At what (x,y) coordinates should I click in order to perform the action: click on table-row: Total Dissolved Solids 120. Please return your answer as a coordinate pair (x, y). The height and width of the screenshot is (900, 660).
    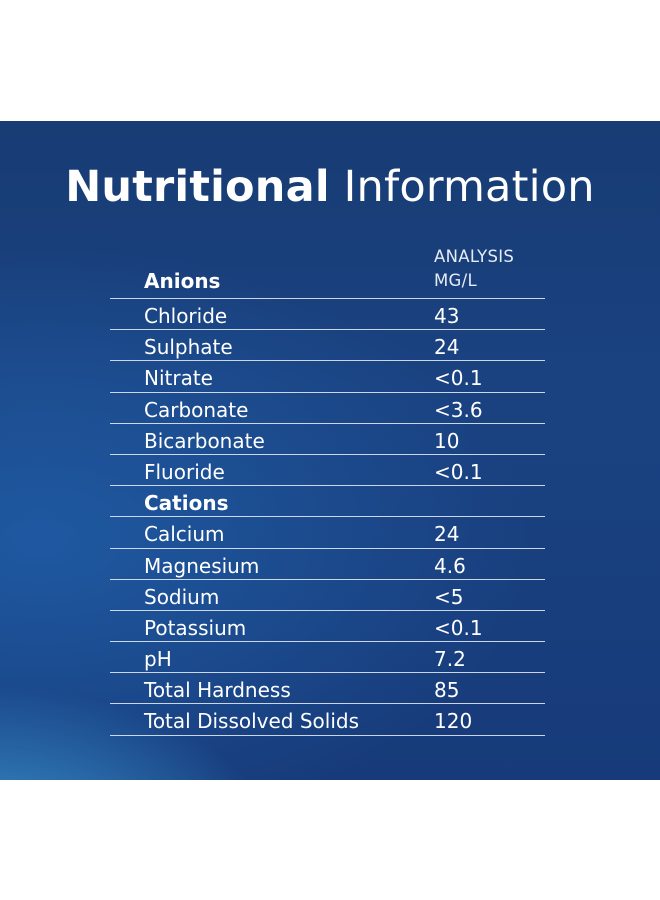
    Looking at the image, I should click on (327, 720).